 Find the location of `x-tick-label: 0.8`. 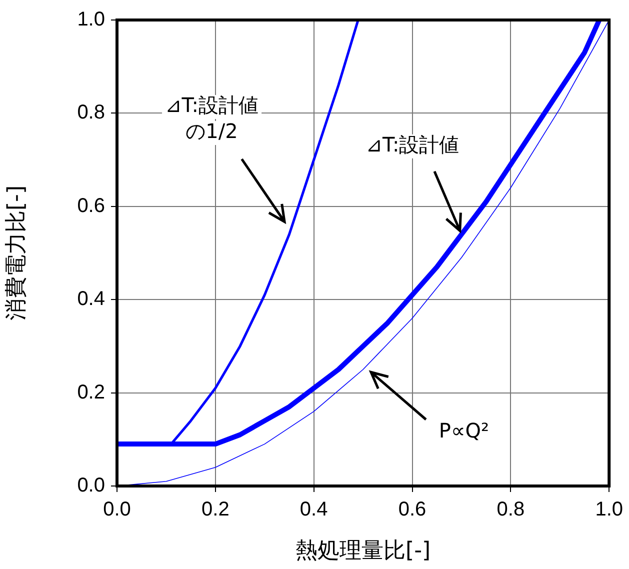

x-tick-label: 0.8 is located at coordinates (510, 509).